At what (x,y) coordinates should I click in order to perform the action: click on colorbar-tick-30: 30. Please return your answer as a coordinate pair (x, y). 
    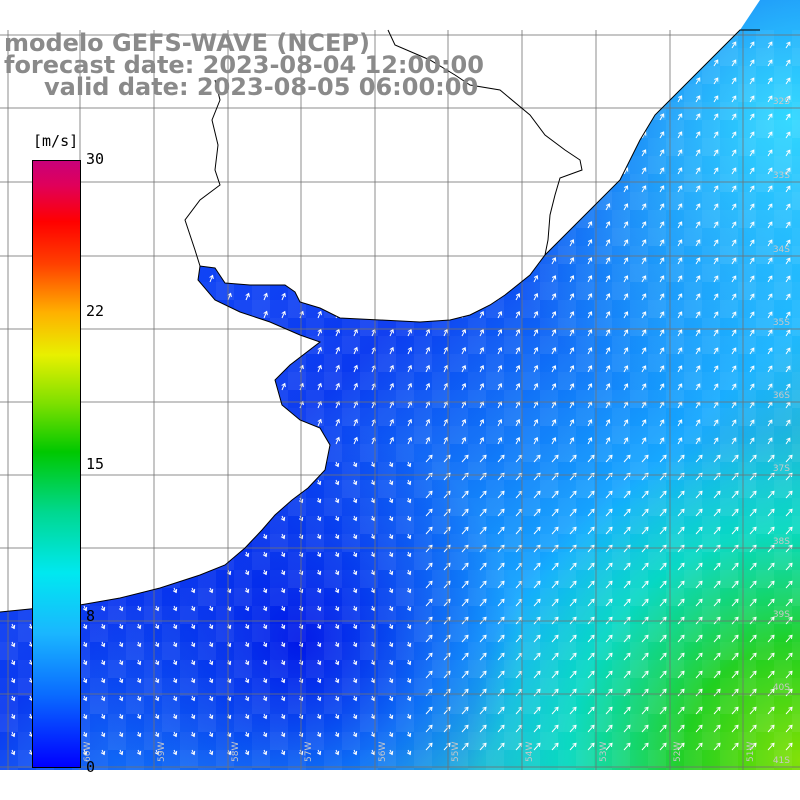
    Looking at the image, I should click on (95, 159).